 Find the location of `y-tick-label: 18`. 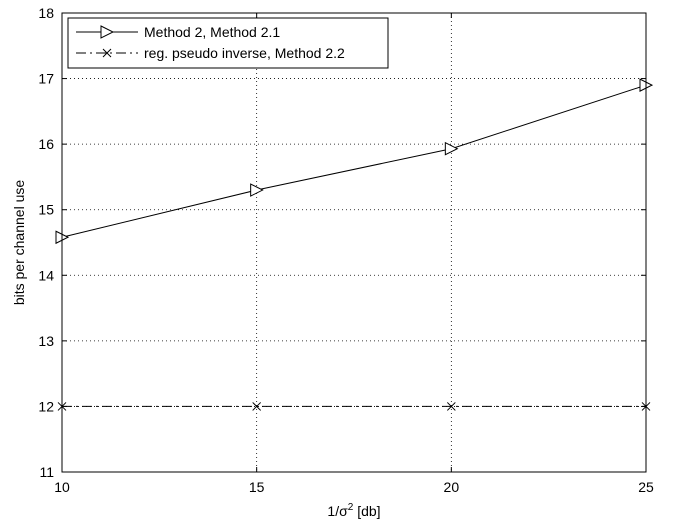

y-tick-label: 18 is located at coordinates (46, 13).